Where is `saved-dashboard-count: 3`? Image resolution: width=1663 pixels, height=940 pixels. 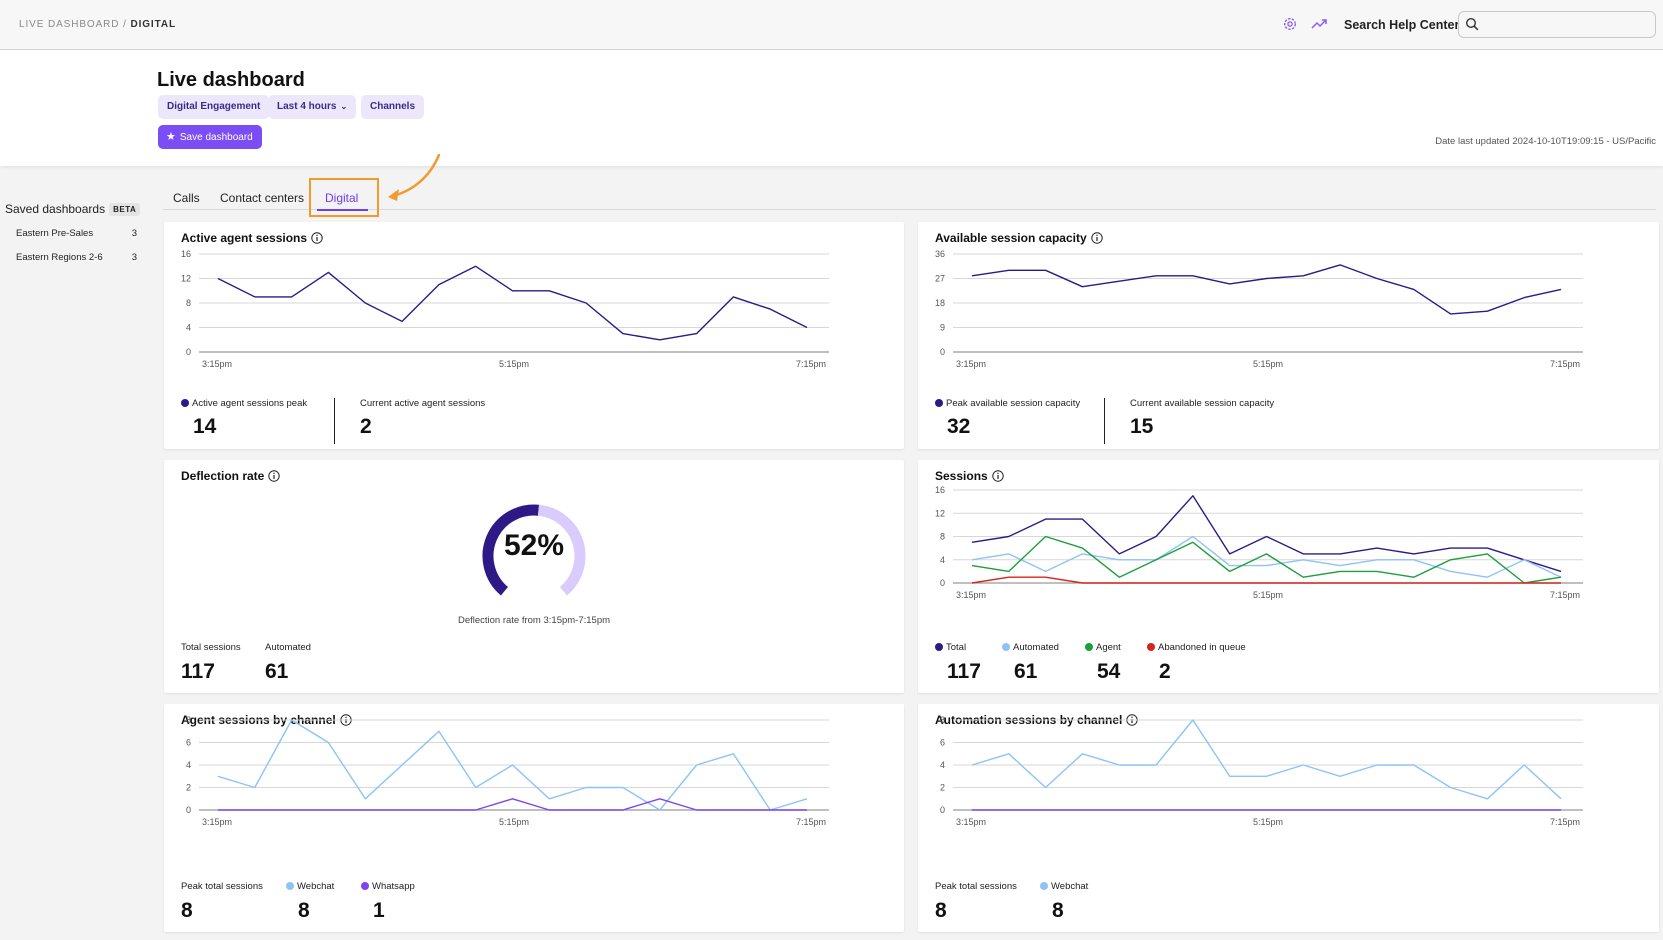
saved-dashboard-count: 3 is located at coordinates (134, 257).